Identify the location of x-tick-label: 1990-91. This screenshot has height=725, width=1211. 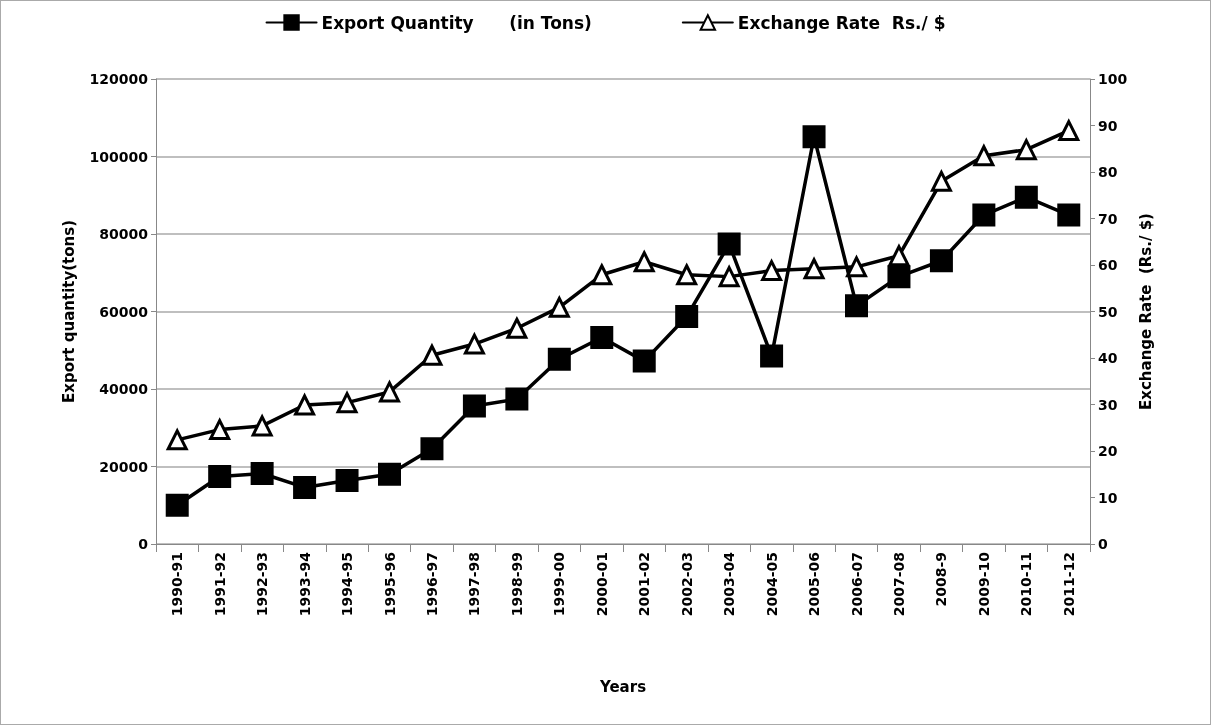
(177, 584).